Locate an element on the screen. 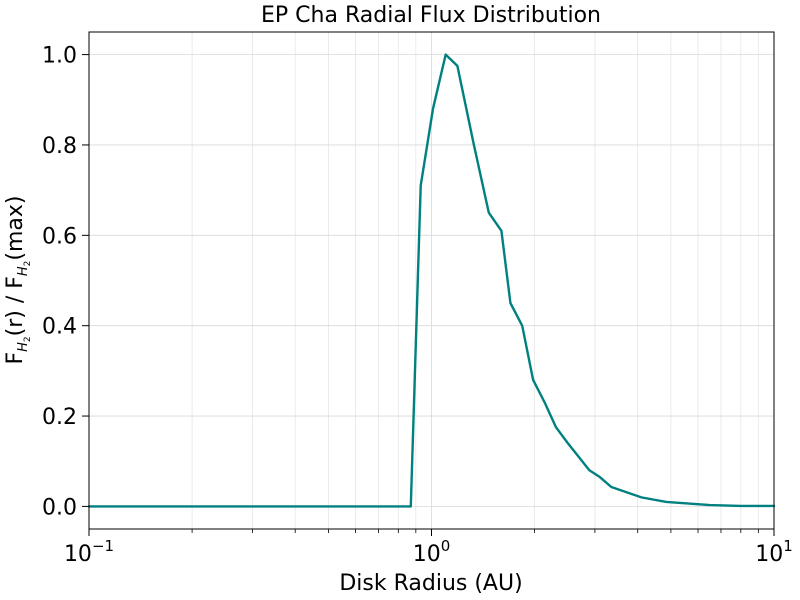  y-axis-ticks: 0.0 0.2 0.4 0.6 0.8 1.0 is located at coordinates (65, 282).